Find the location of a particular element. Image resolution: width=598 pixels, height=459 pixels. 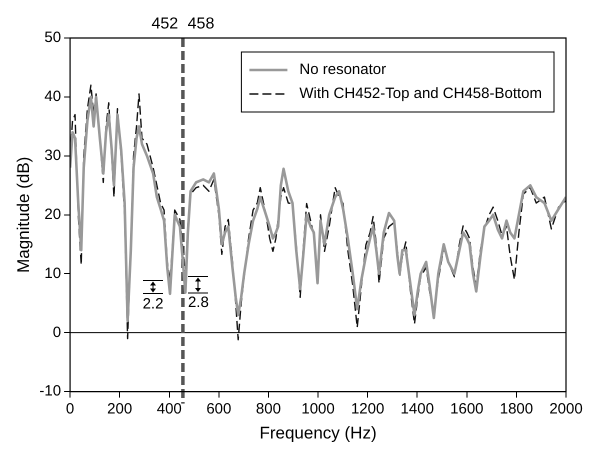

x-tick-label: 400 is located at coordinates (169, 409).